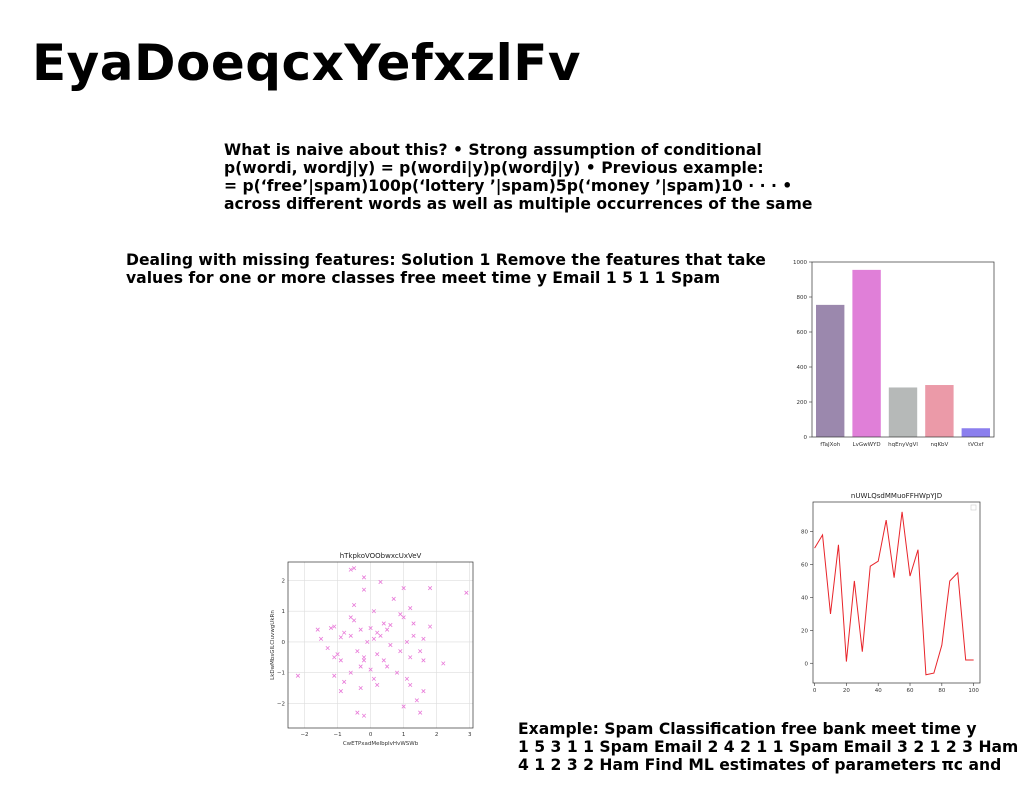  I want to click on x-tick-label: LvGwWYD, so click(867, 445).